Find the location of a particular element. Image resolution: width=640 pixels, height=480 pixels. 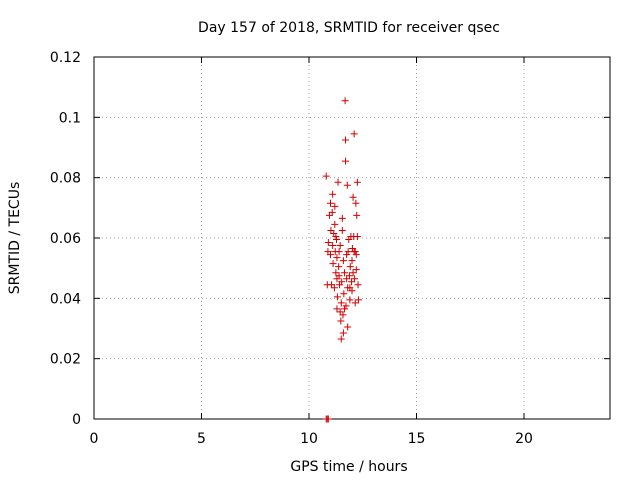

x-axis-label: GPS time / hours is located at coordinates (348, 467).